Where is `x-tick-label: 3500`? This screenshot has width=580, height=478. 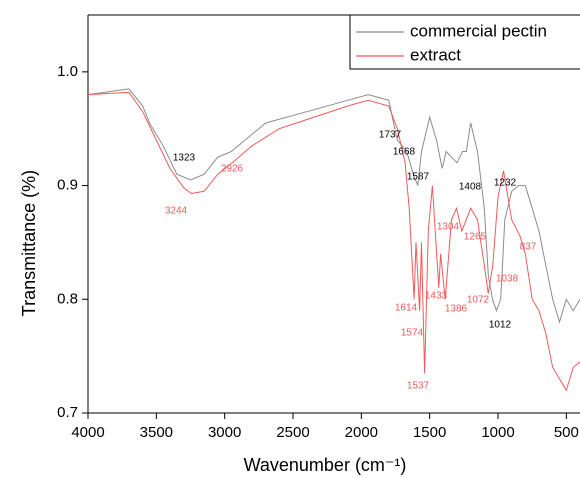 x-tick-label: 3500 is located at coordinates (156, 432).